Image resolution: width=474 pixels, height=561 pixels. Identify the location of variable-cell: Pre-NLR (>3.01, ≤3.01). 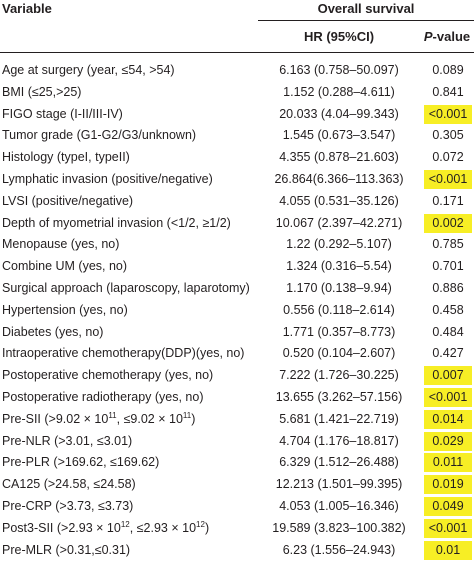
(67, 440).